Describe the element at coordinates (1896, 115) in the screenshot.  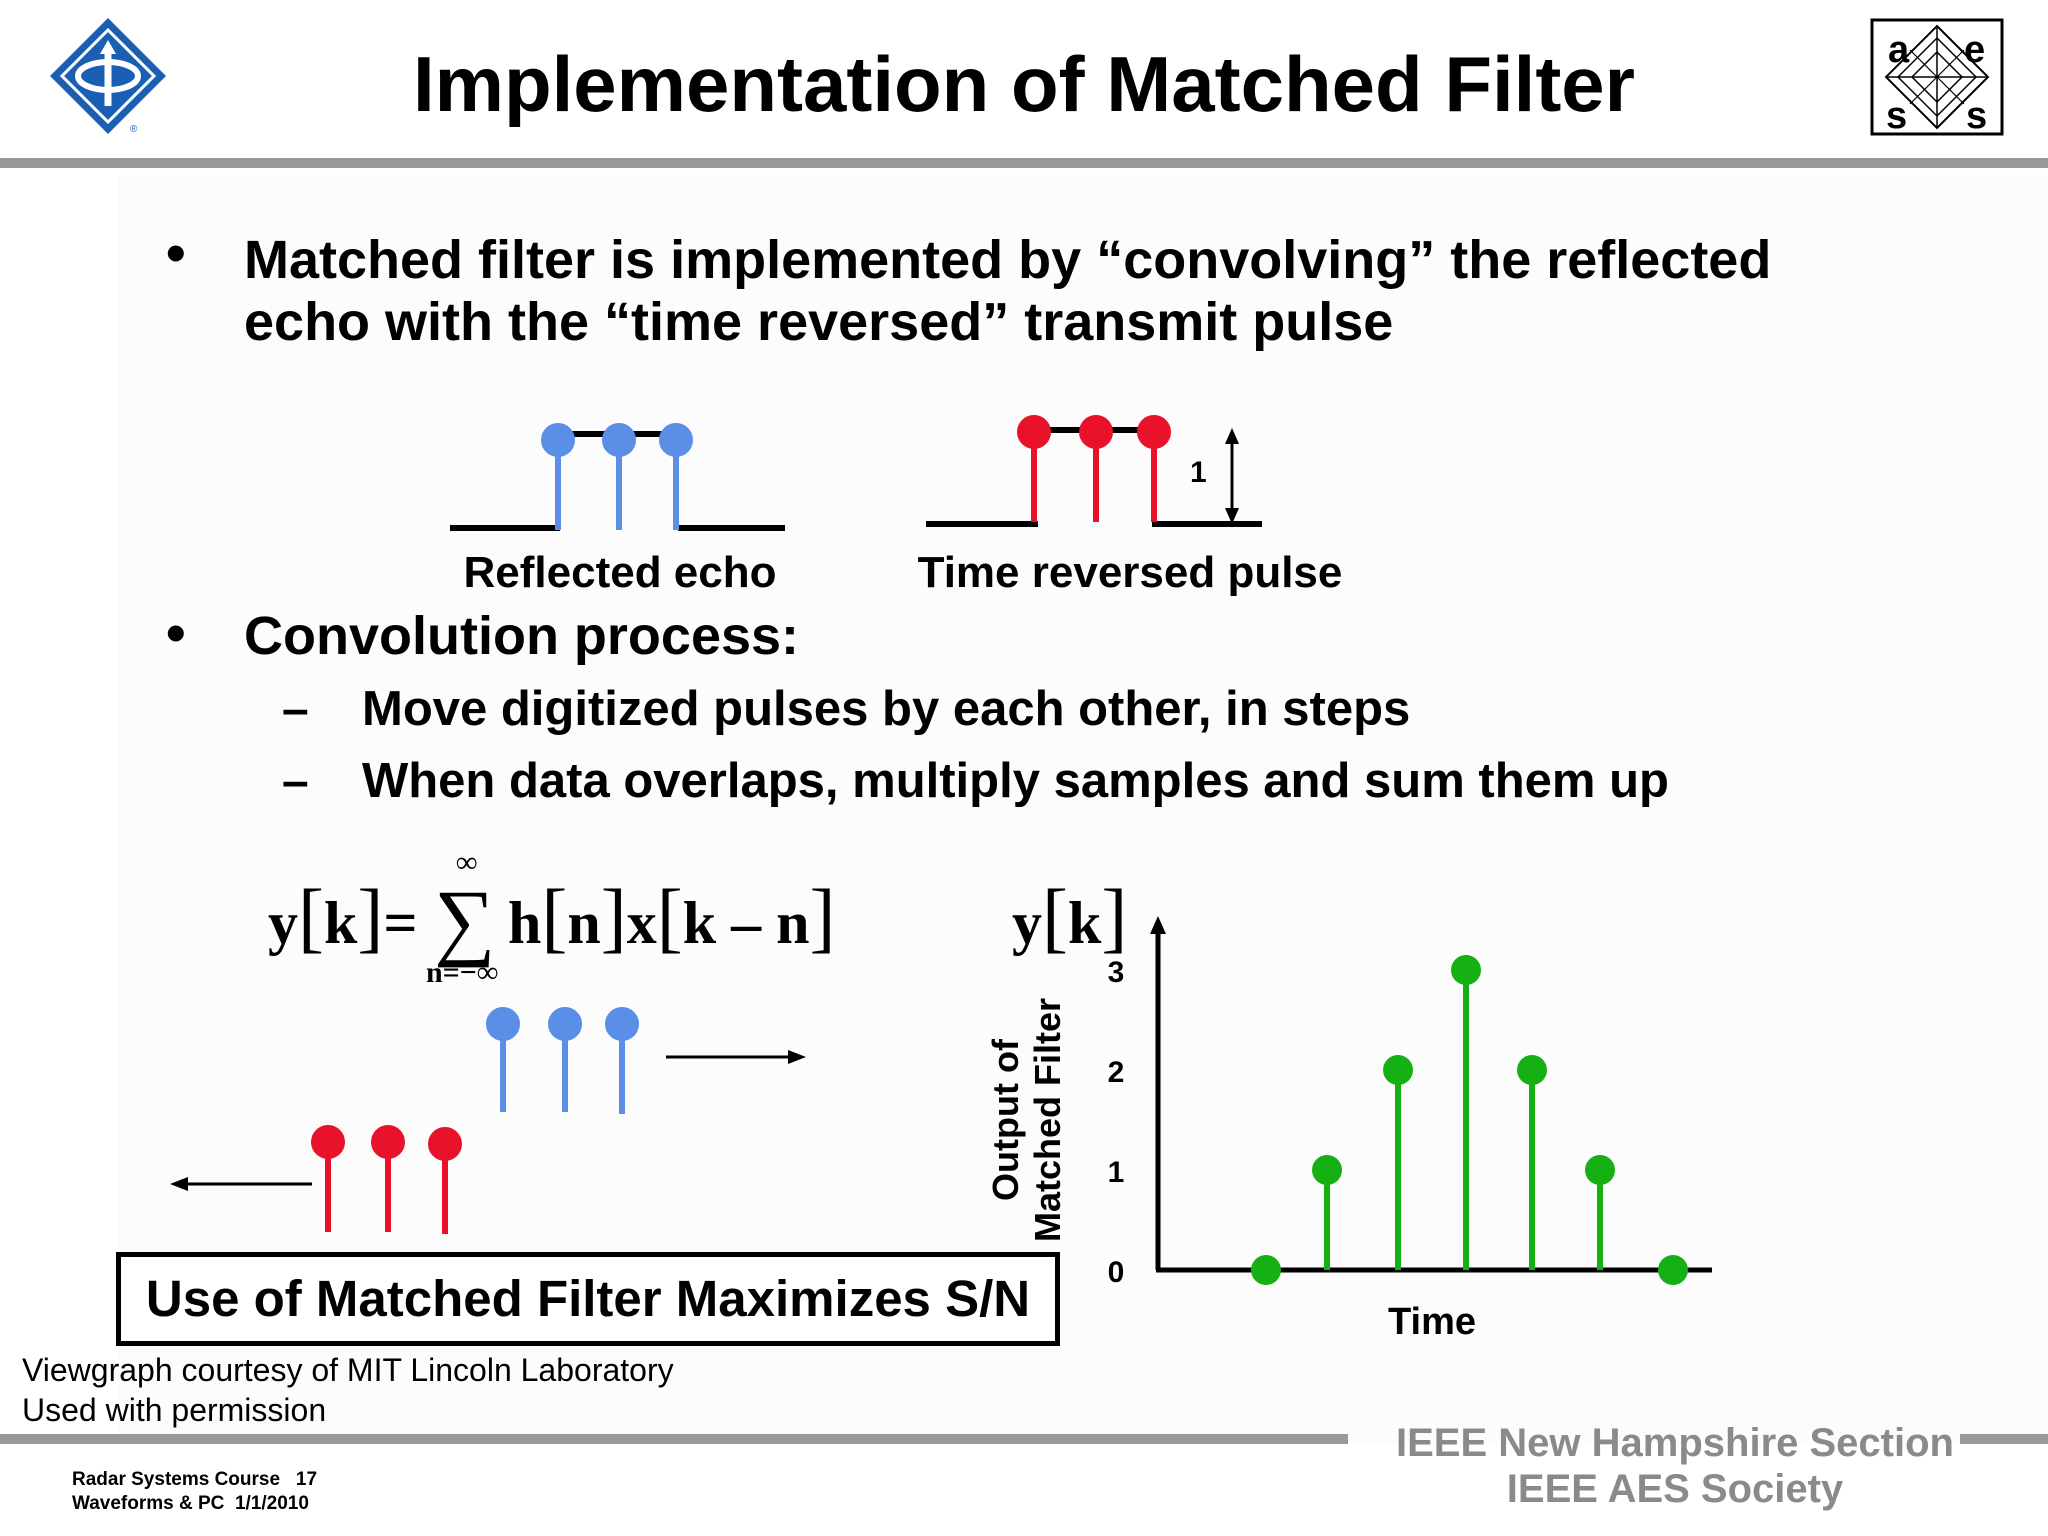
I see `aess-letter-s1: s` at that location.